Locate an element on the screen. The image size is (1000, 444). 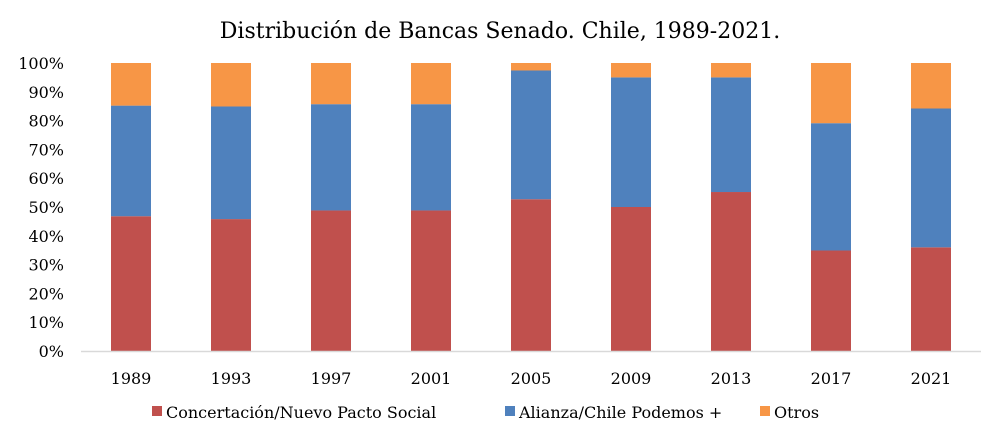
x-tick-label: 2001 is located at coordinates (431, 378).